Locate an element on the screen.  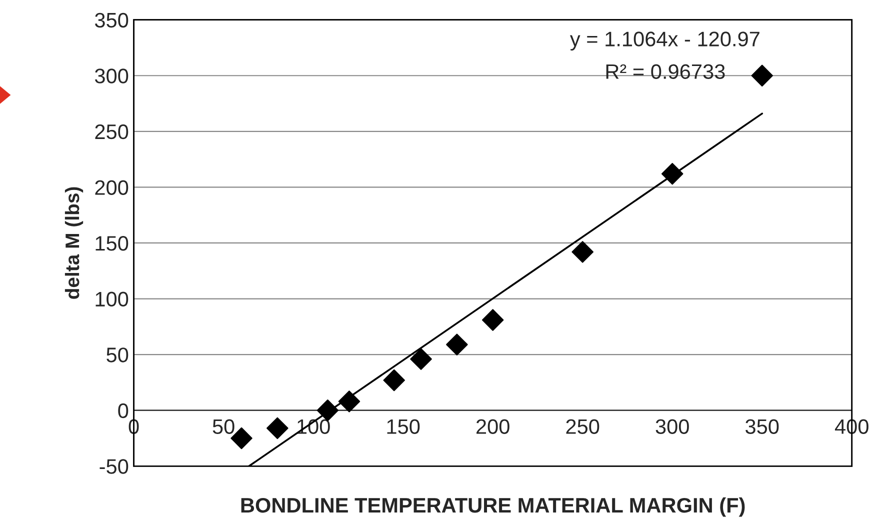
annotation: R² = 0.96733 is located at coordinates (665, 71).